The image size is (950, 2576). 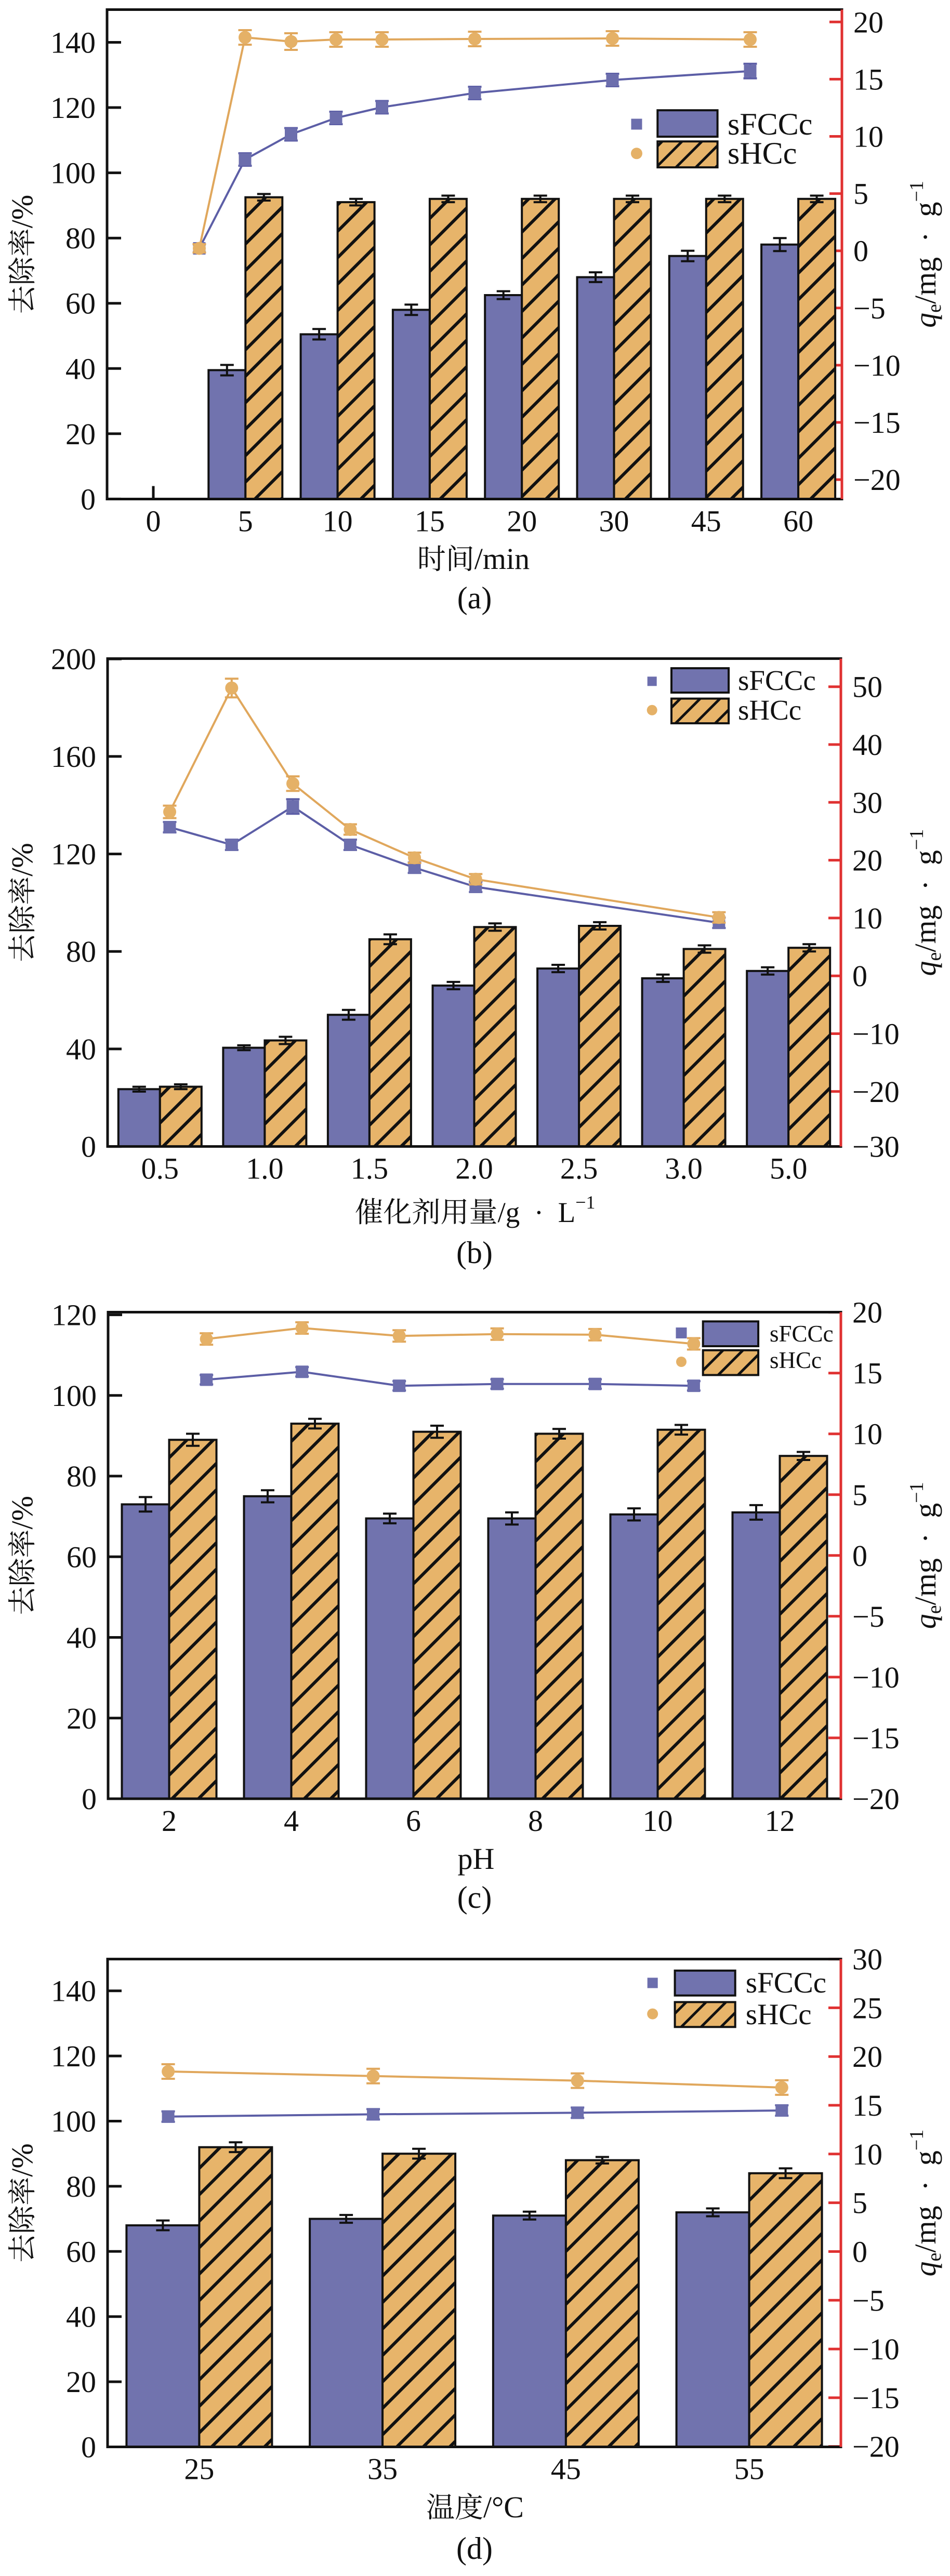 I want to click on svg-text: (a), so click(x=474, y=598).